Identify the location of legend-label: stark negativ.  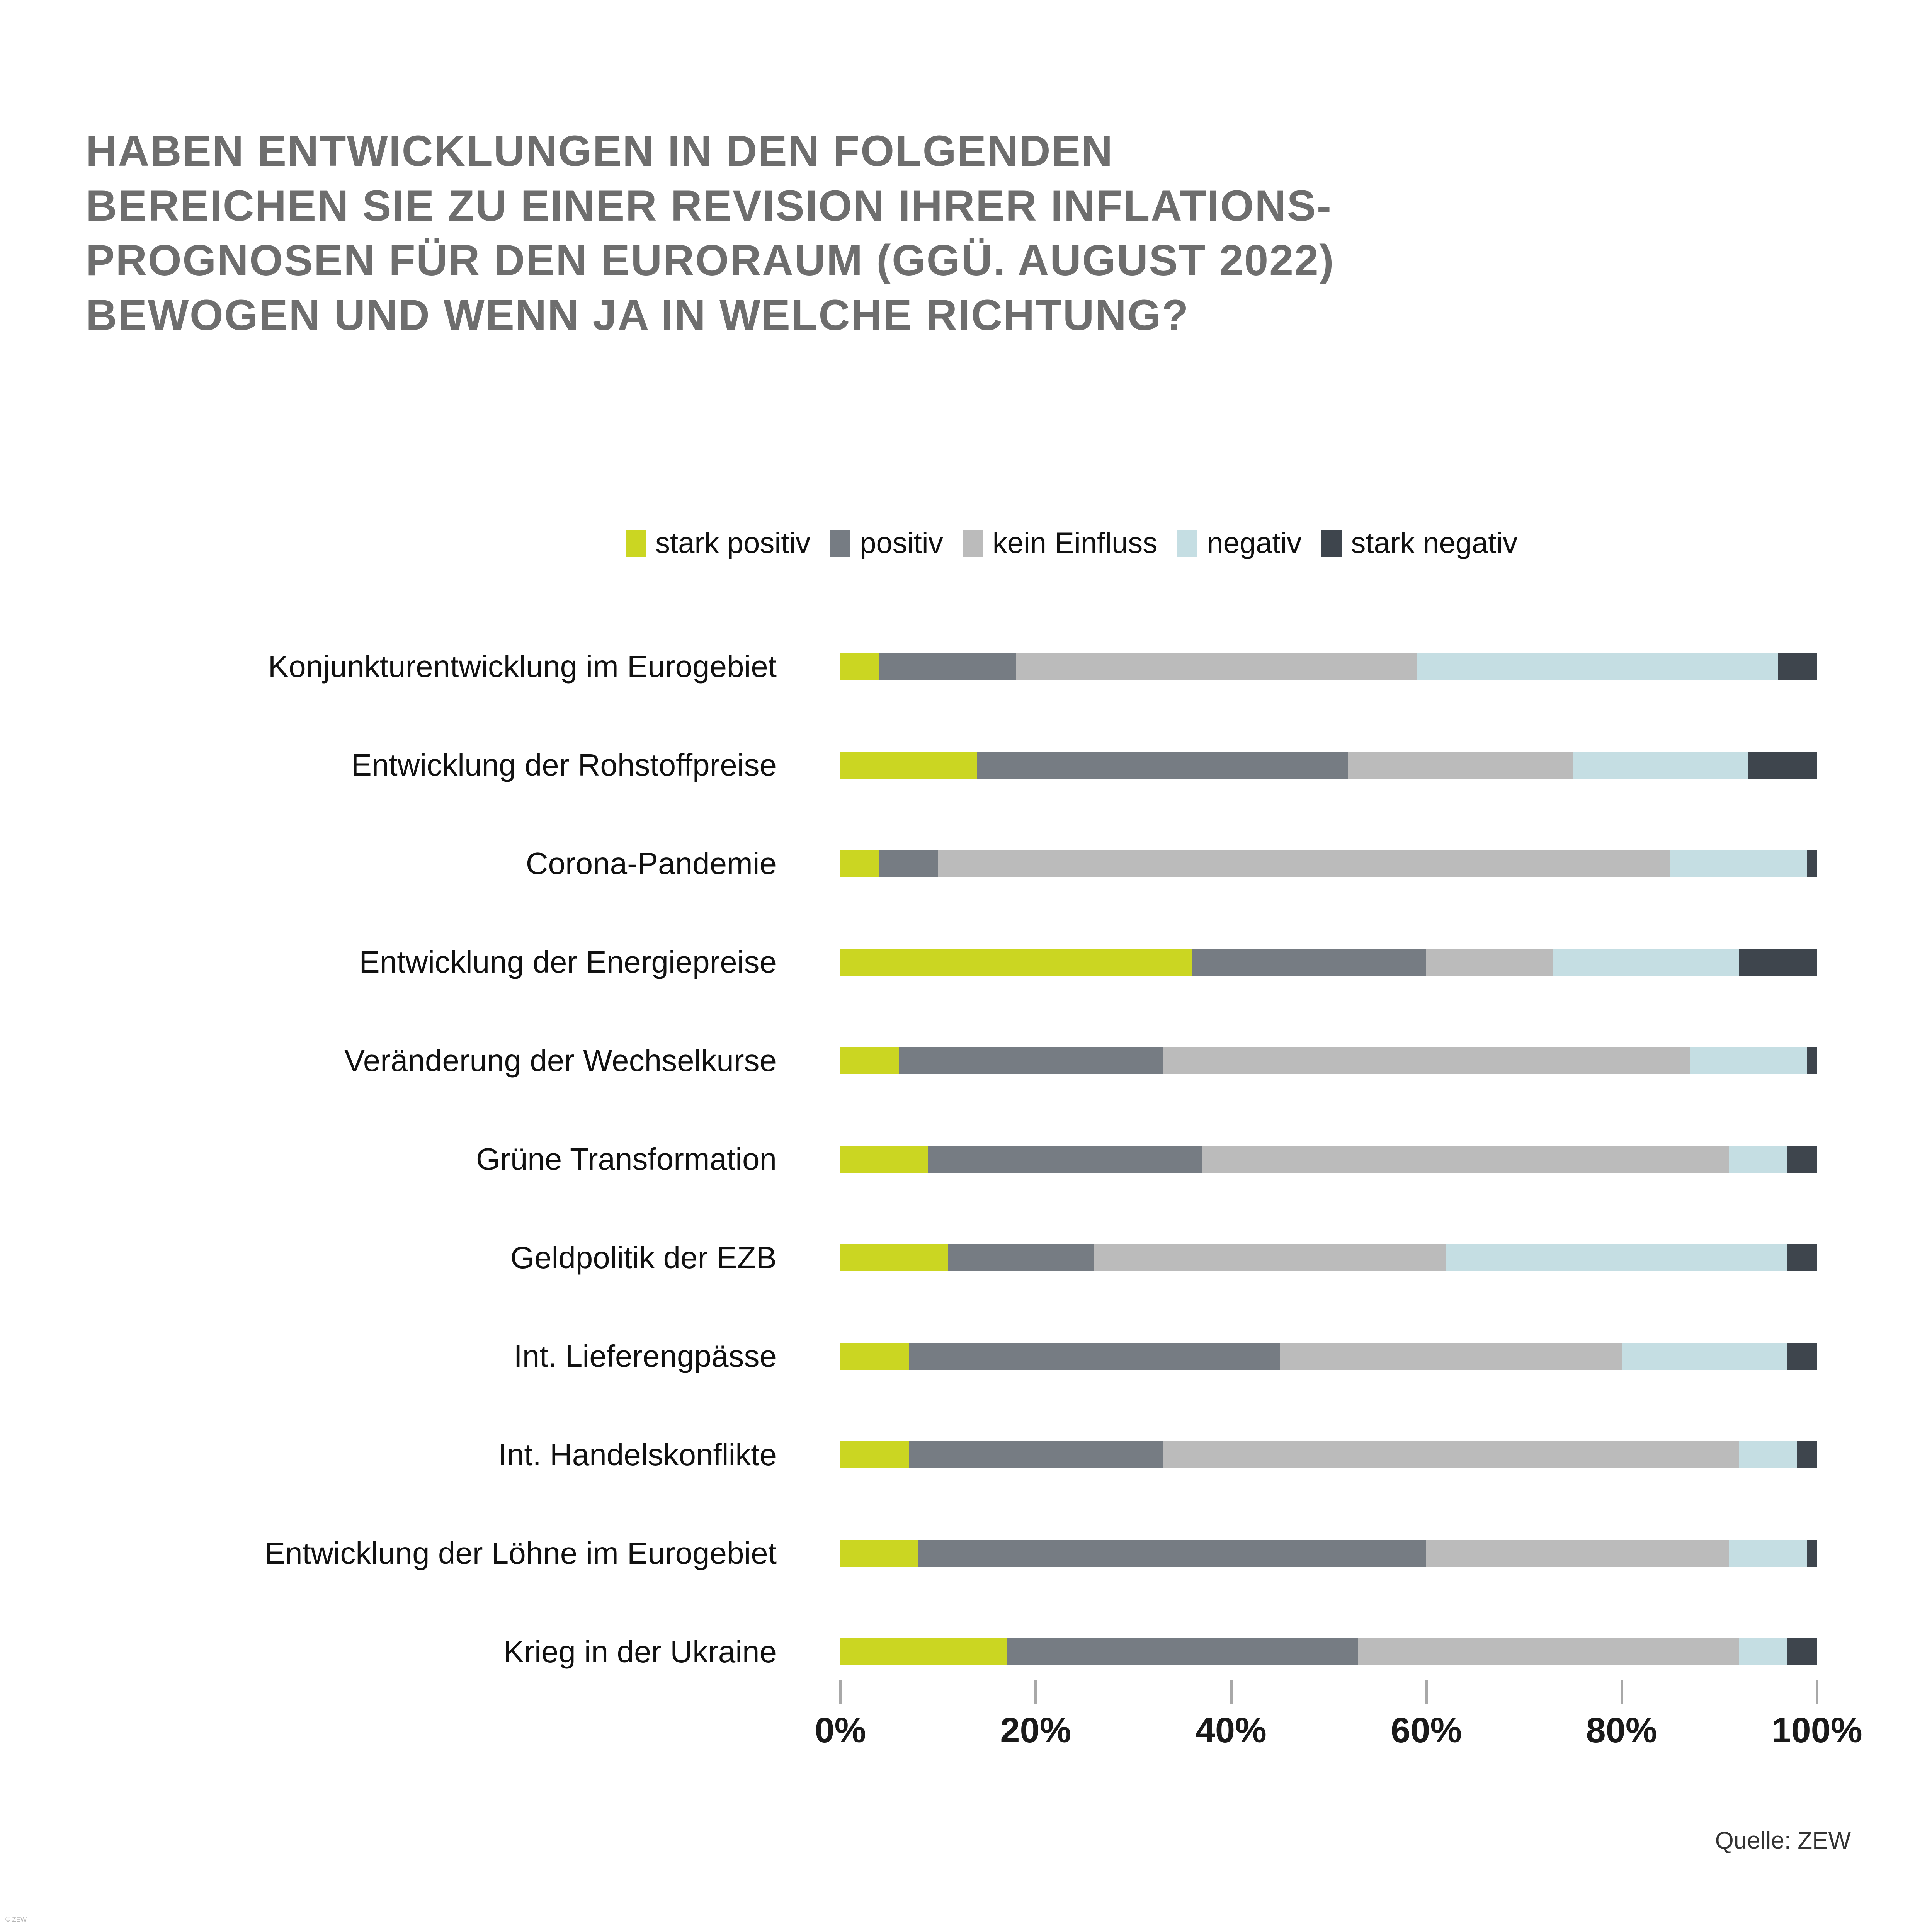
(1434, 543).